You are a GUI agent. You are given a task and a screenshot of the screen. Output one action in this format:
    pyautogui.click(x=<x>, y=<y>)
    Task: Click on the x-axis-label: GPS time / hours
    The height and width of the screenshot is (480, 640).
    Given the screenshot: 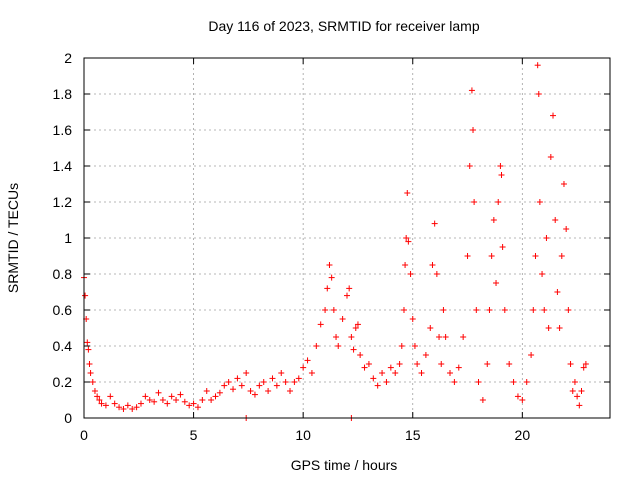 What is the action you would take?
    pyautogui.click(x=344, y=465)
    